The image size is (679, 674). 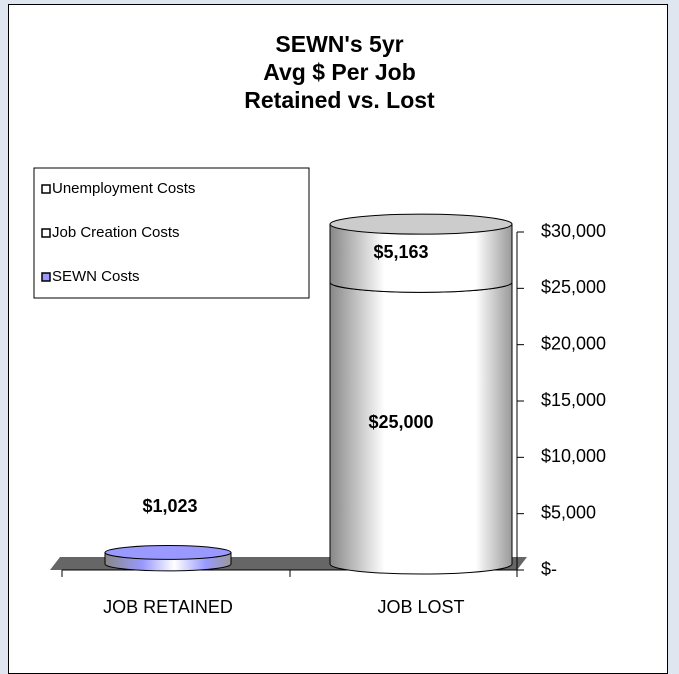 I want to click on y-tick-label: $10,000, so click(x=573, y=456).